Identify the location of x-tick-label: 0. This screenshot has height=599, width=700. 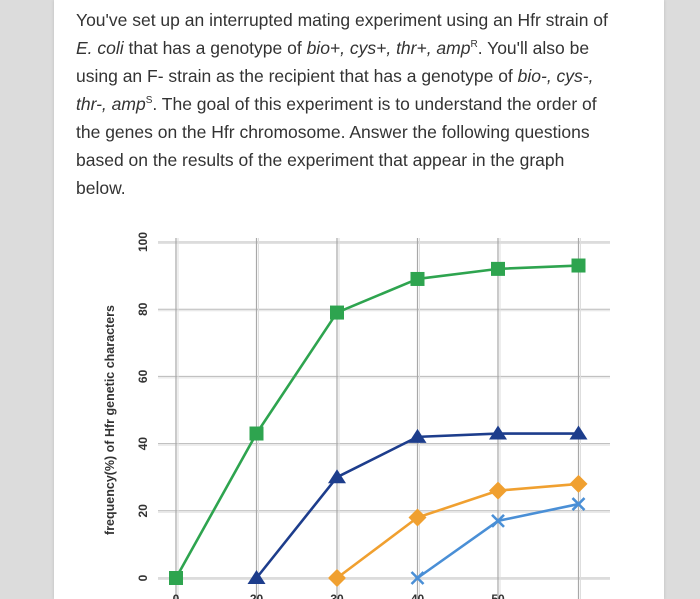
(176, 595).